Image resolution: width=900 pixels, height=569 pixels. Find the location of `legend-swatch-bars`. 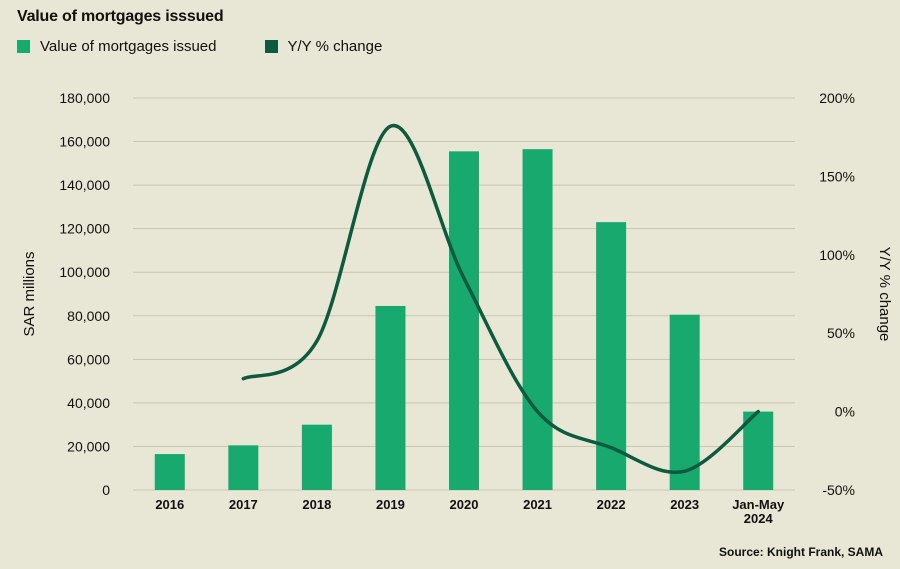

legend-swatch-bars is located at coordinates (23, 46).